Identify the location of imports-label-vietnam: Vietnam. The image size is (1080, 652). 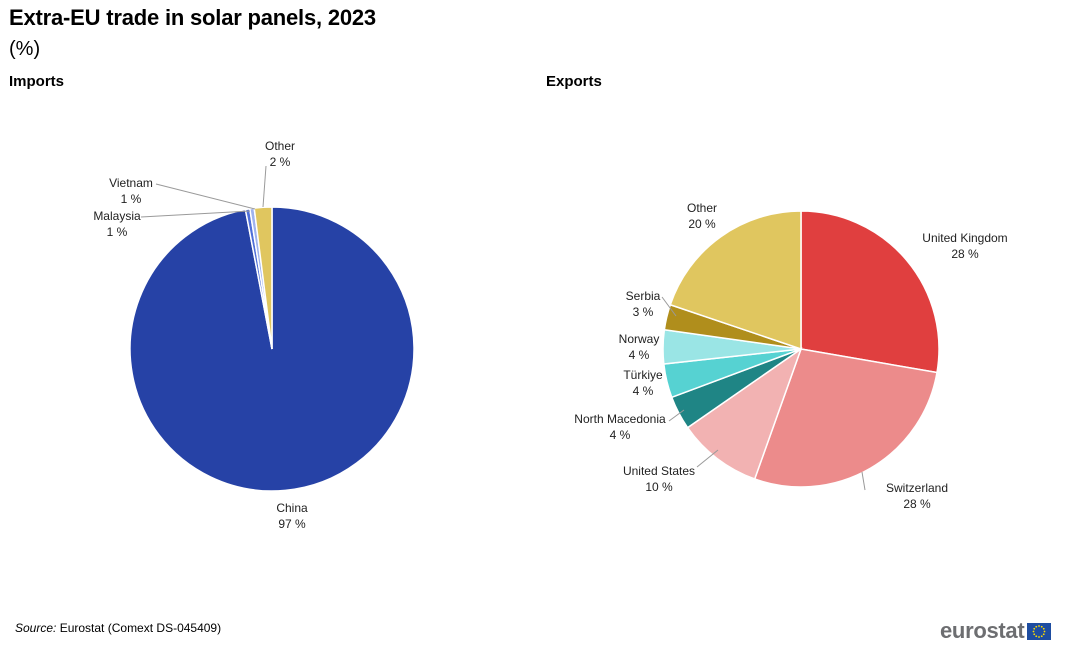
(131, 183).